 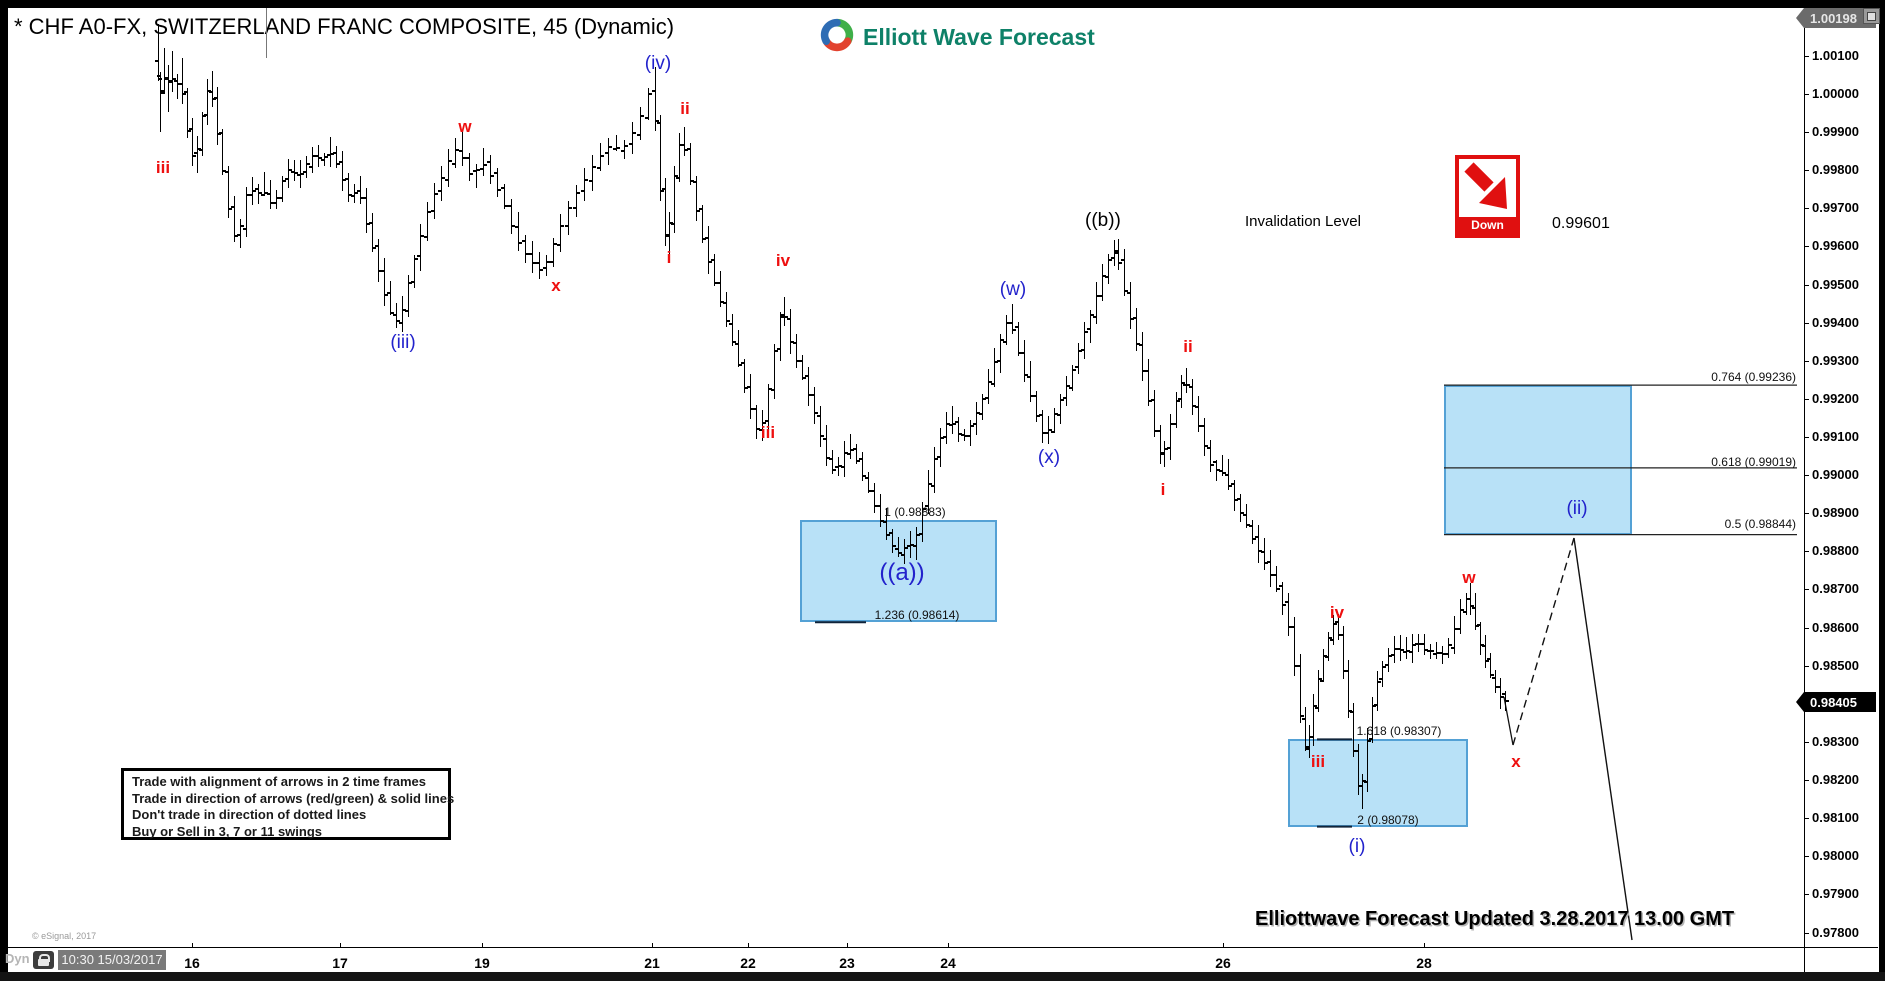 What do you see at coordinates (192, 963) in the screenshot?
I see `time-tick-label: 16` at bounding box center [192, 963].